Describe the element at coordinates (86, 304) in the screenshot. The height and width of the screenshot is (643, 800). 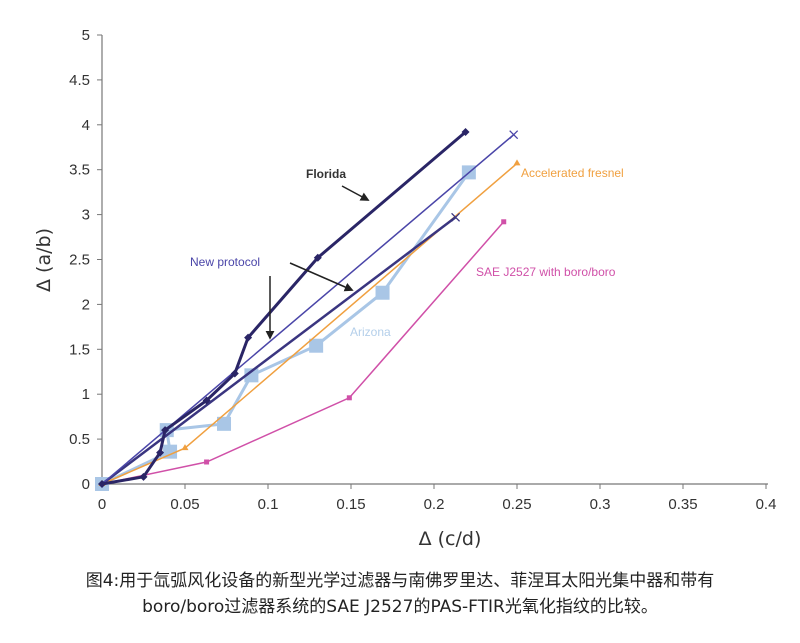
I see `y-tick-label: 2` at that location.